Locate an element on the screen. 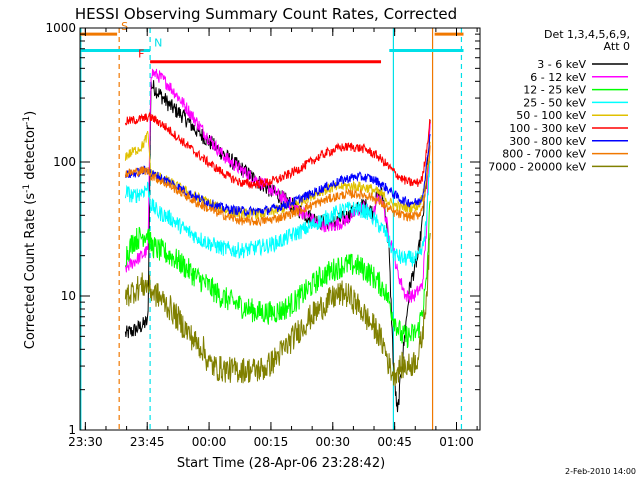  y-label-part-2: detector is located at coordinates (30, 154).